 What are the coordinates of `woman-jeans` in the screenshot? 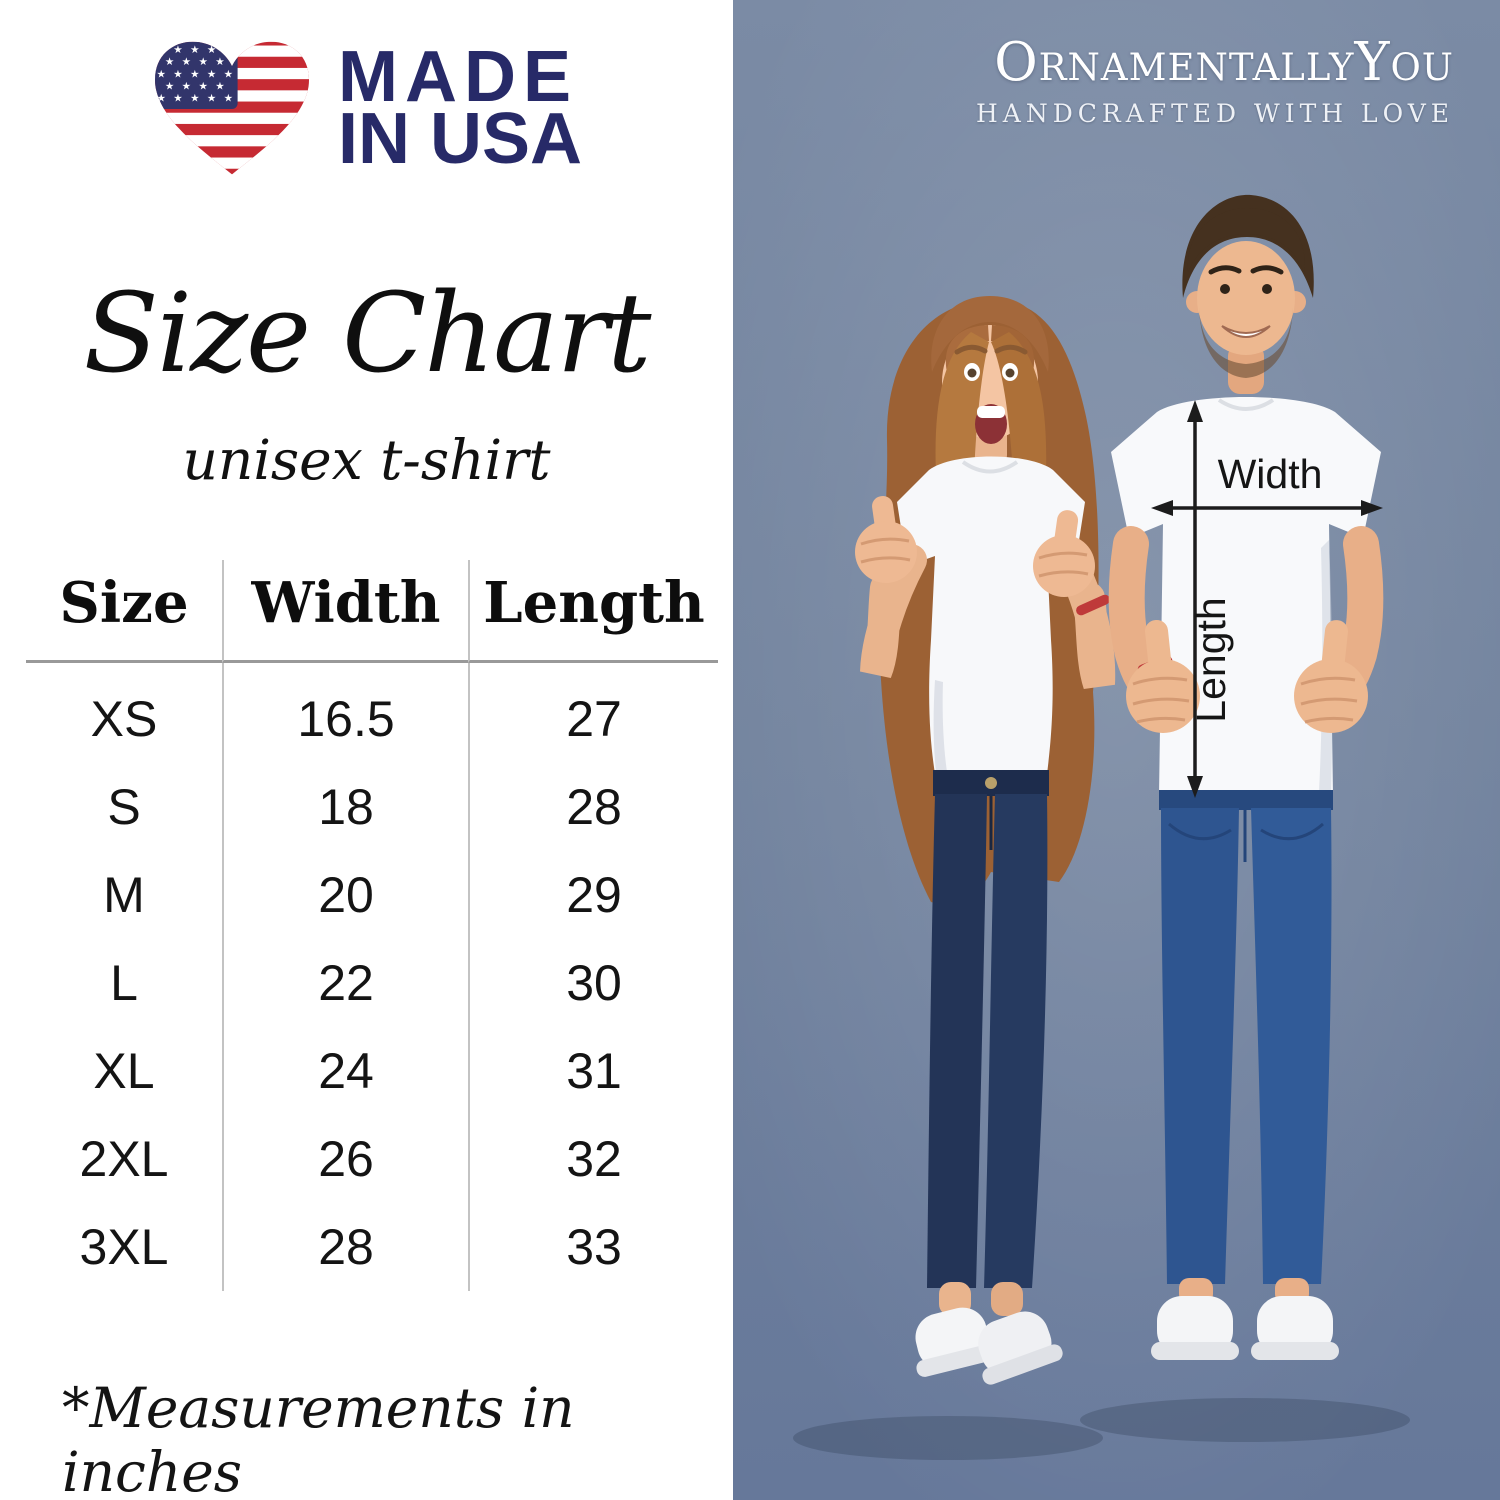 It's located at (957, 1041).